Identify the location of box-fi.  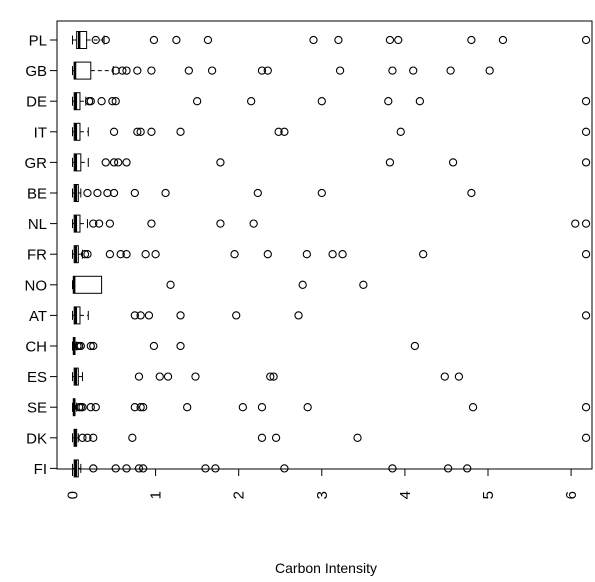
(272, 468).